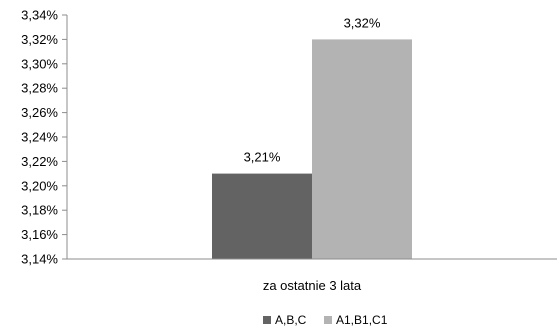  What do you see at coordinates (39, 137) in the screenshot?
I see `y-tick-label: 3,24%` at bounding box center [39, 137].